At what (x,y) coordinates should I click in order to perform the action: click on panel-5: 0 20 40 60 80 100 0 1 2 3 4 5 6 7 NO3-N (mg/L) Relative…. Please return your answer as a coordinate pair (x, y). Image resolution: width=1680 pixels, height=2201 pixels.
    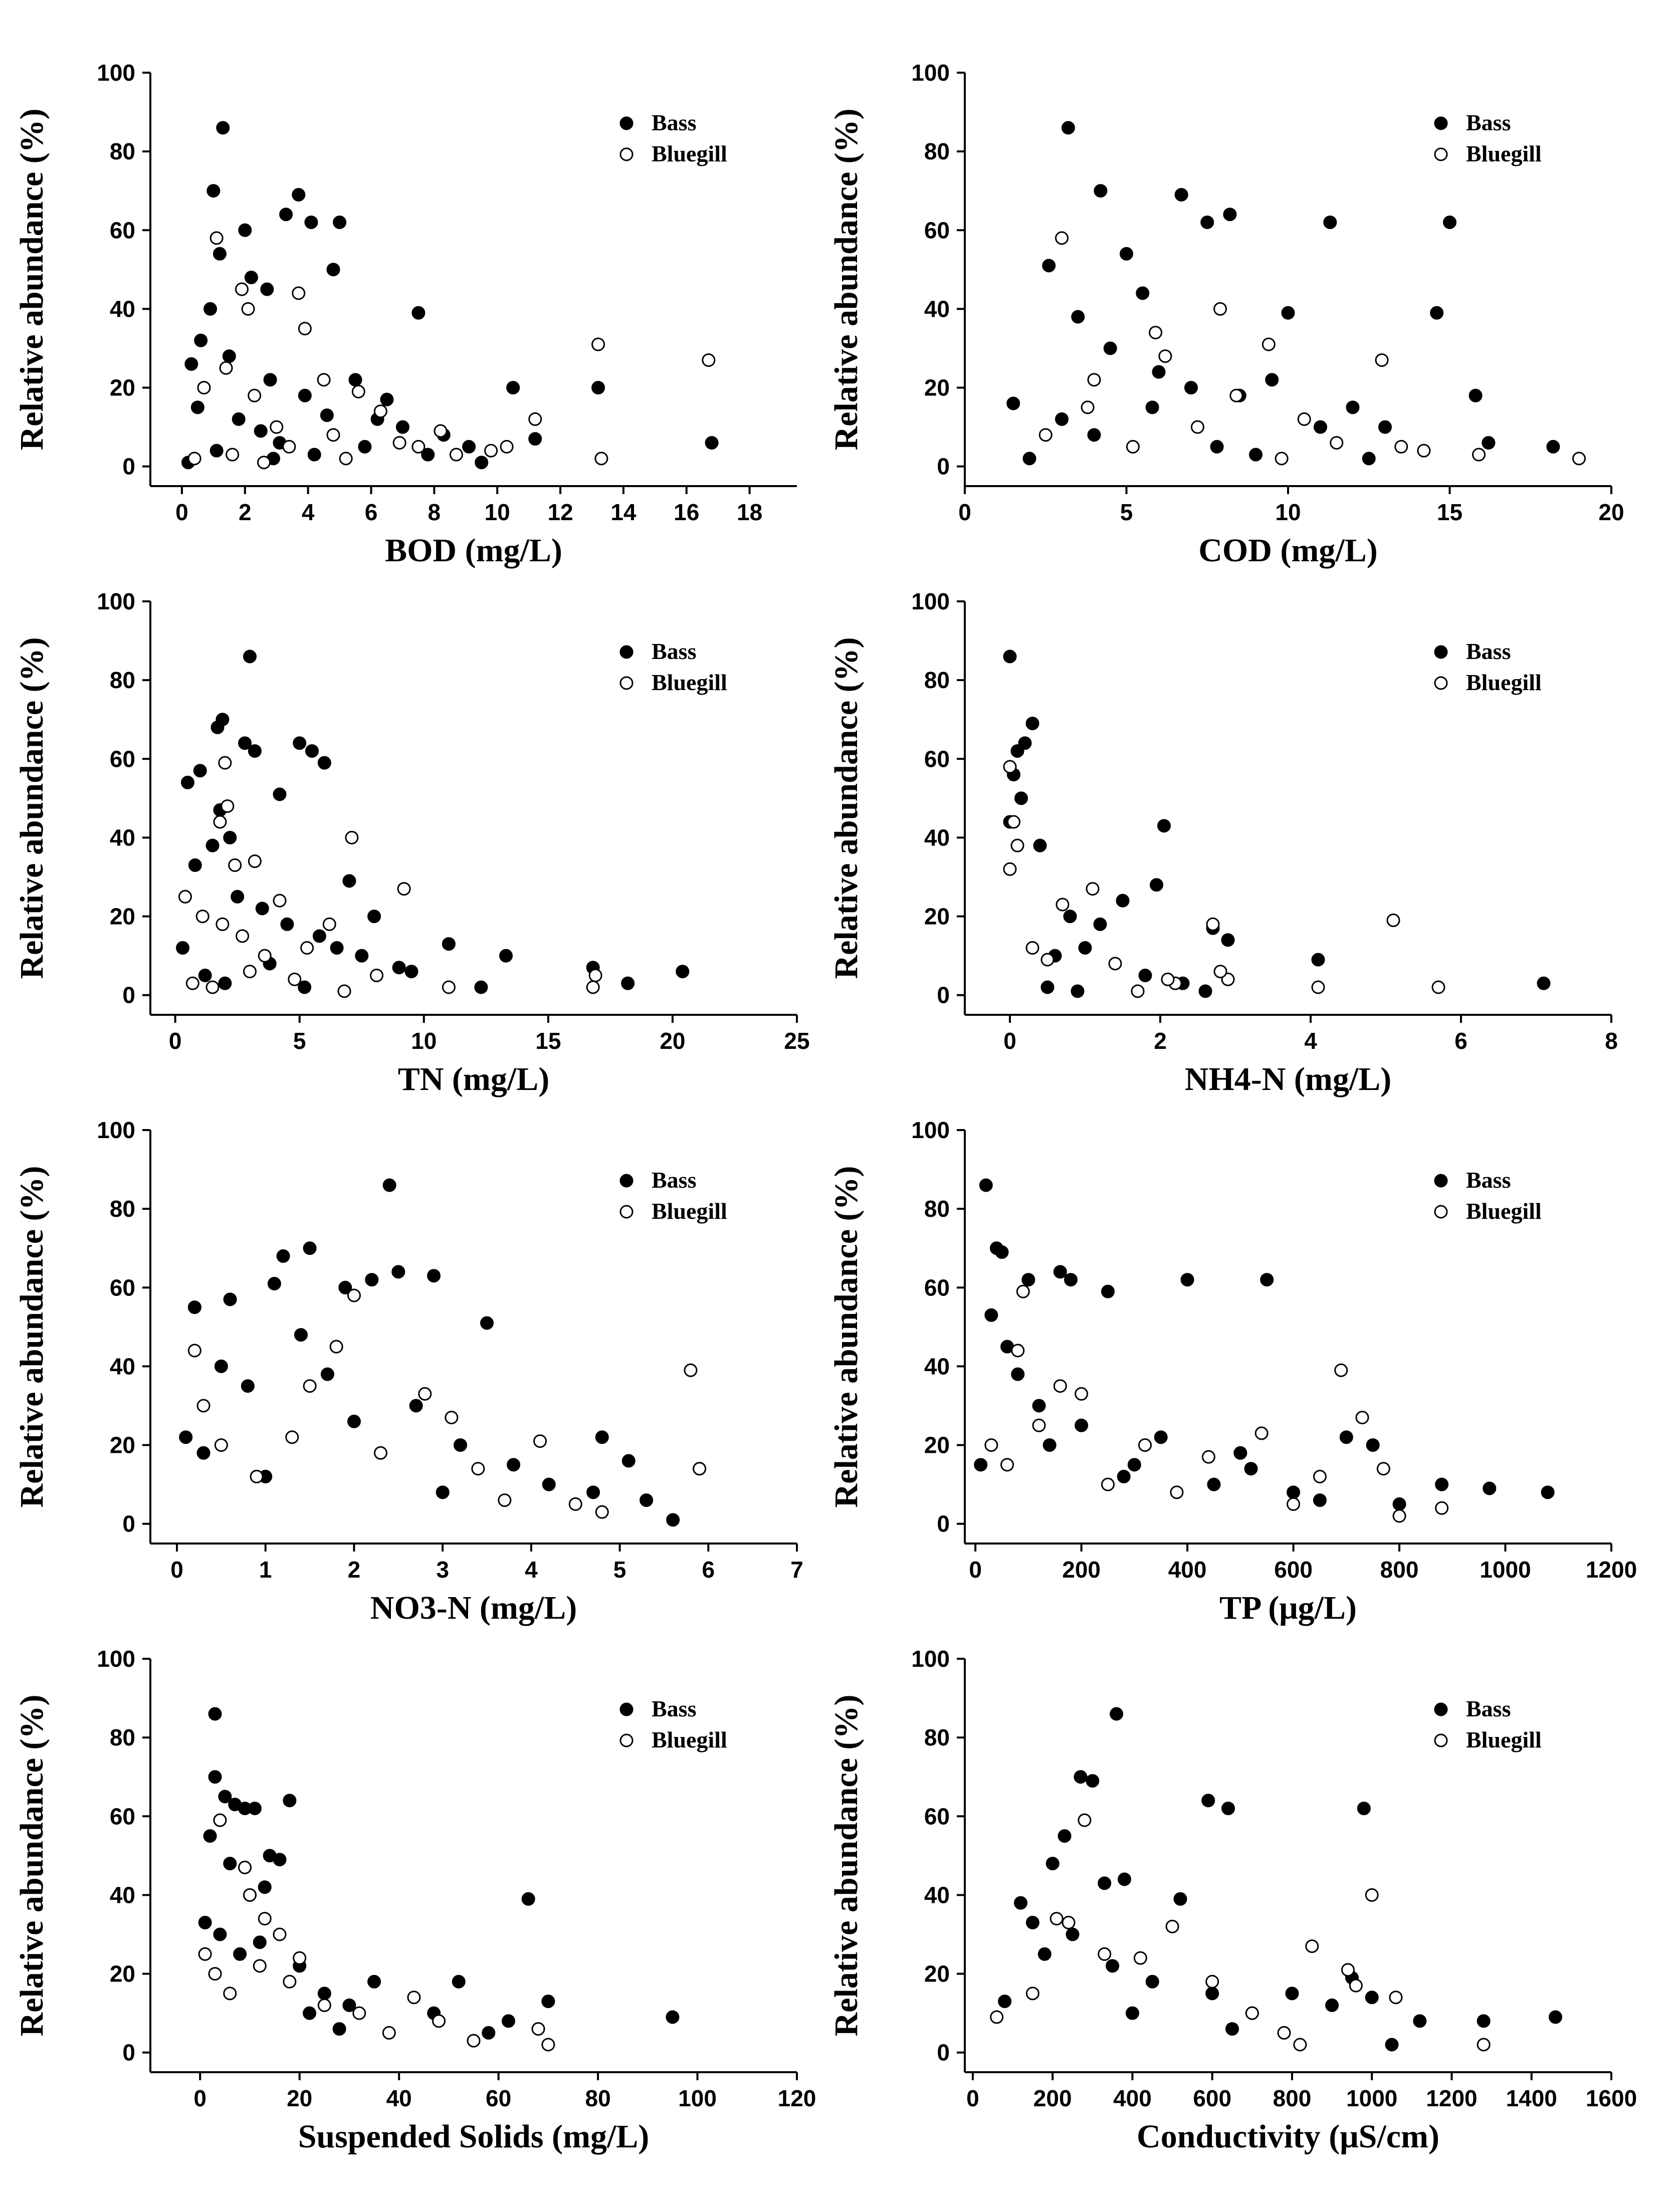
    Looking at the image, I should click on (408, 1371).